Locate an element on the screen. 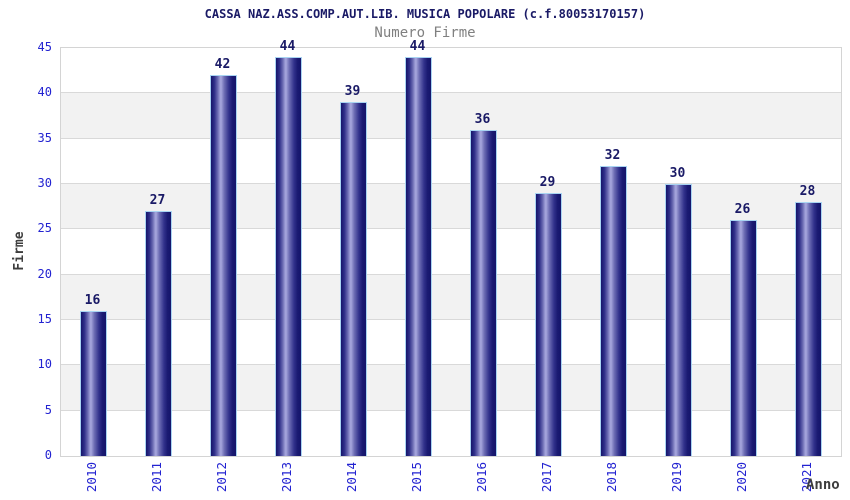  bar-2020 is located at coordinates (743, 338).